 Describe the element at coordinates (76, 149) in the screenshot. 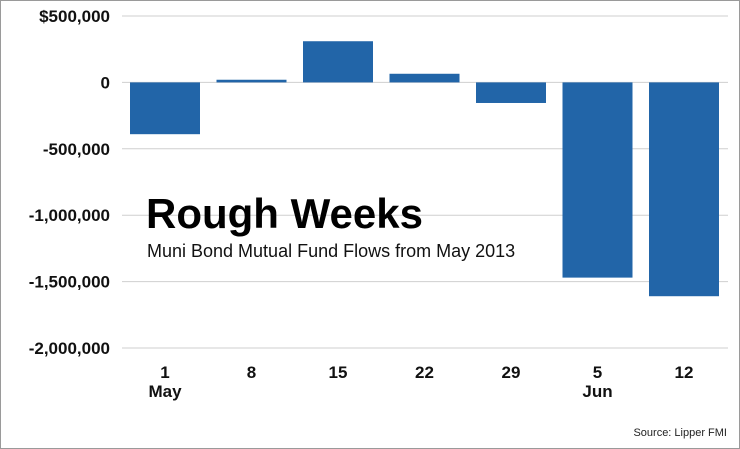

I see `y-tick-label: -500,000` at that location.